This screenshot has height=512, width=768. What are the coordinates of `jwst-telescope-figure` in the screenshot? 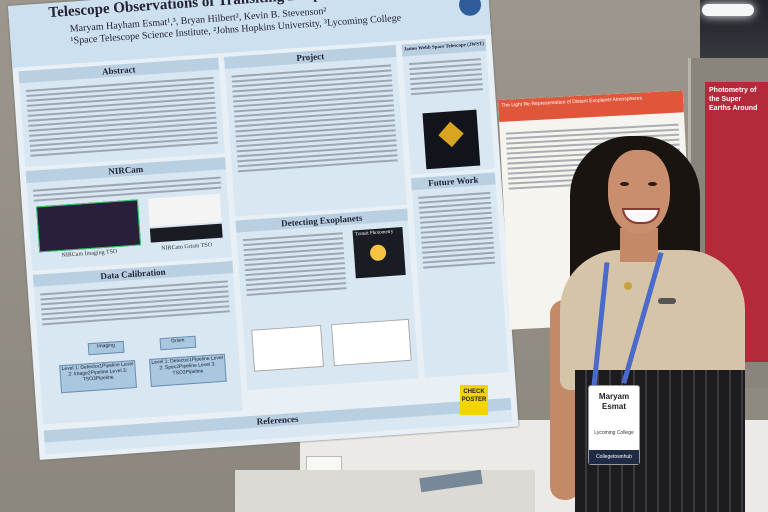 It's located at (451, 139).